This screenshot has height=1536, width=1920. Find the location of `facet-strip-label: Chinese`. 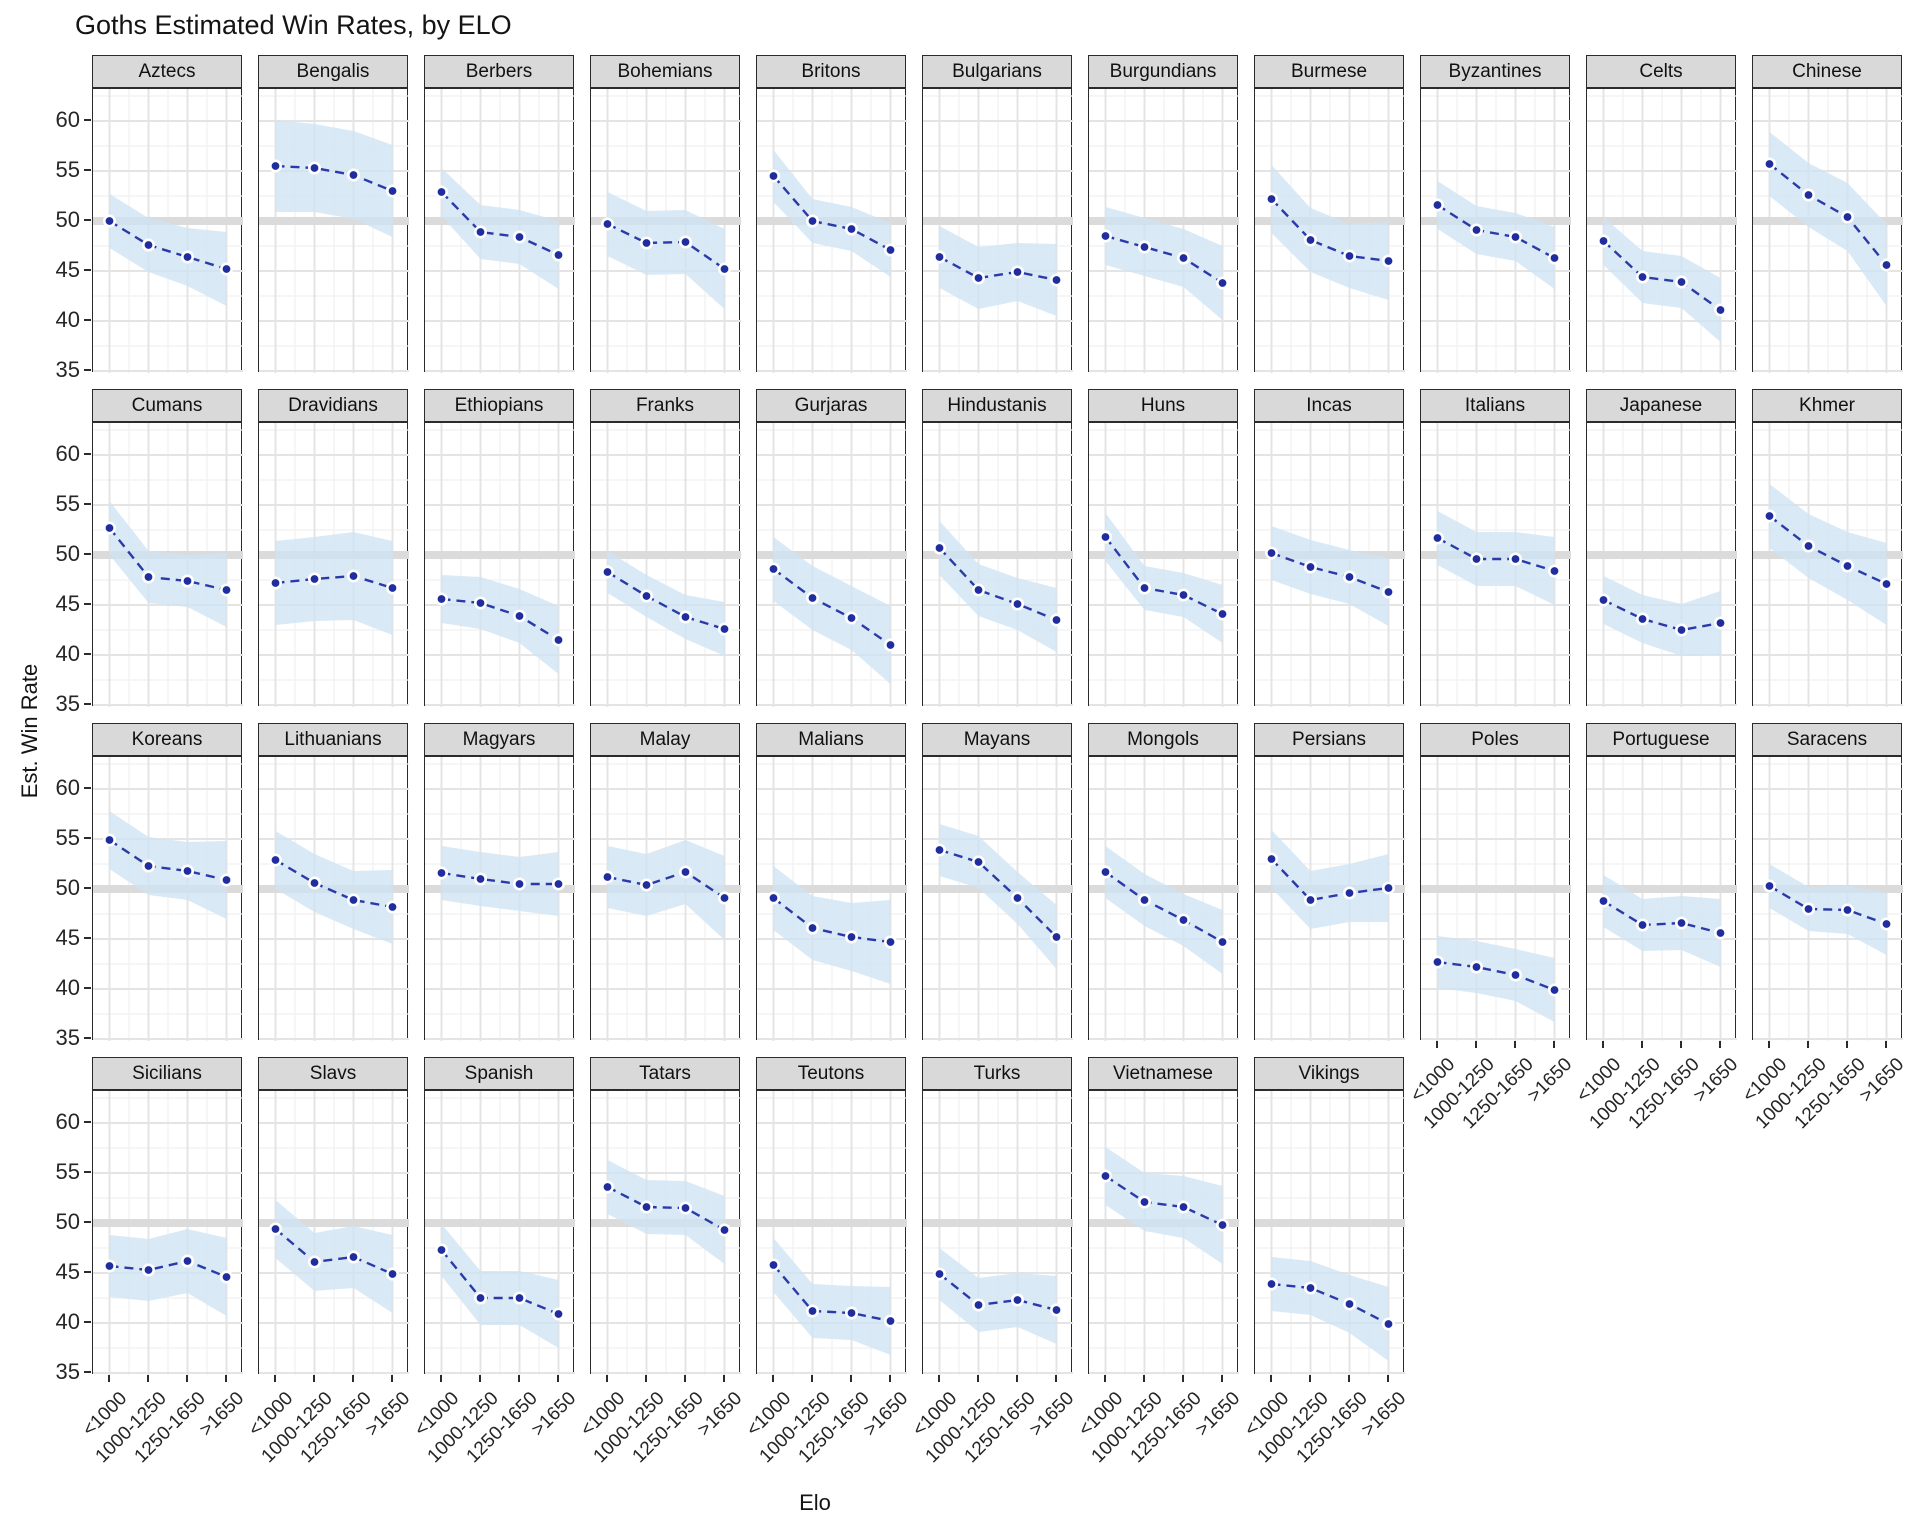

facet-strip-label: Chinese is located at coordinates (1827, 71).